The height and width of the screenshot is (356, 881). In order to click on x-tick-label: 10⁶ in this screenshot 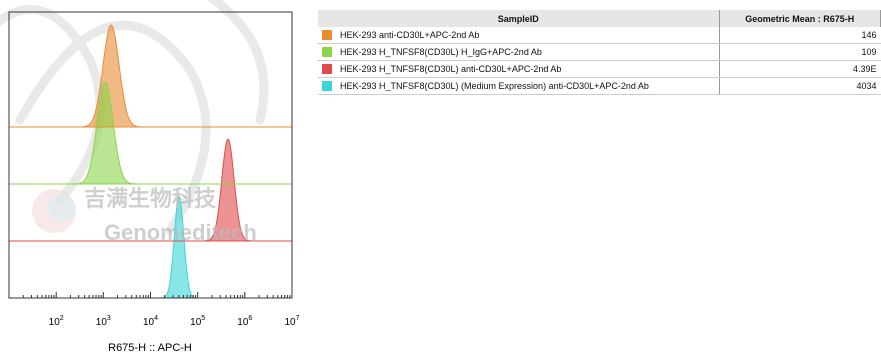, I will do `click(244, 321)`.